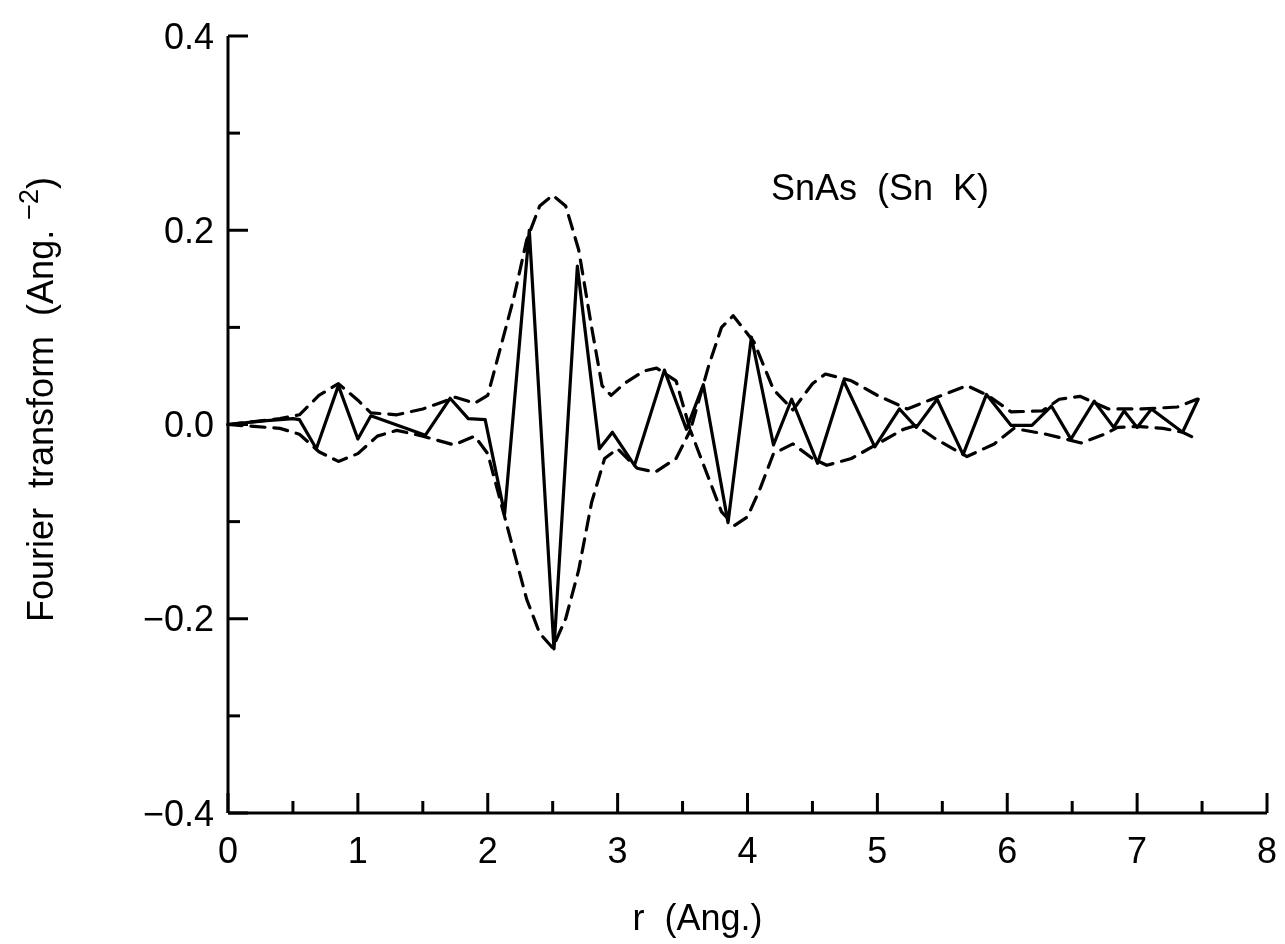 The image size is (1285, 944). Describe the element at coordinates (178, 813) in the screenshot. I see `y-tick-label: −0.4` at that location.